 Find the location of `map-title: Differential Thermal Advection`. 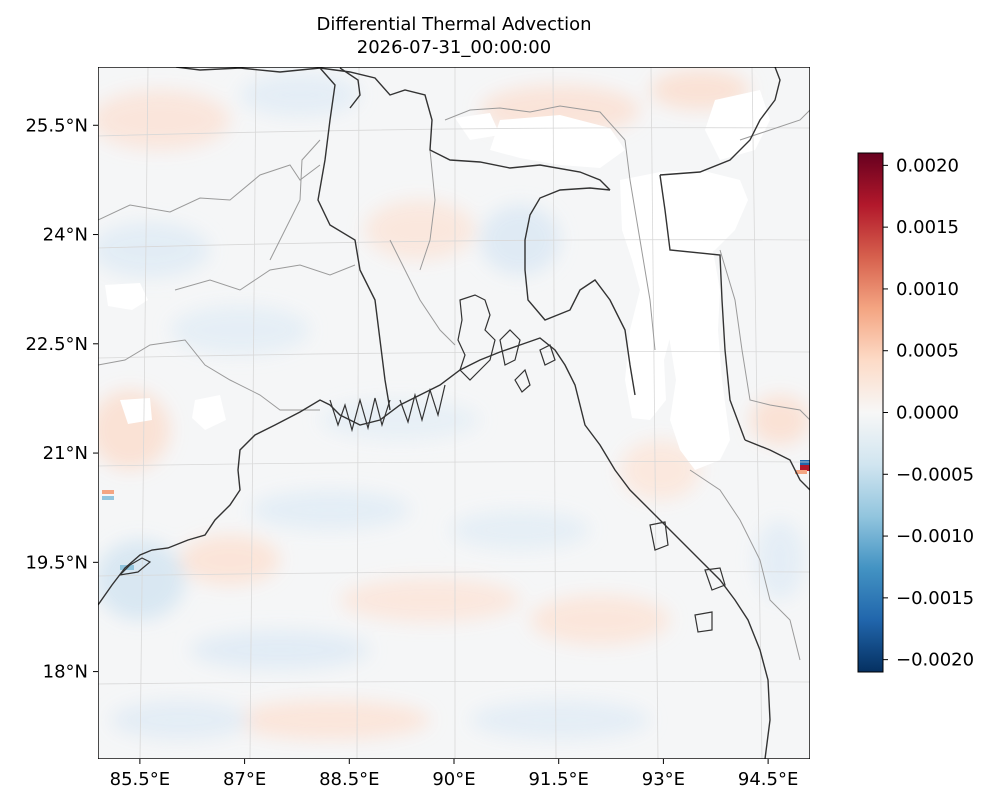

map-title: Differential Thermal Advection is located at coordinates (453, 24).